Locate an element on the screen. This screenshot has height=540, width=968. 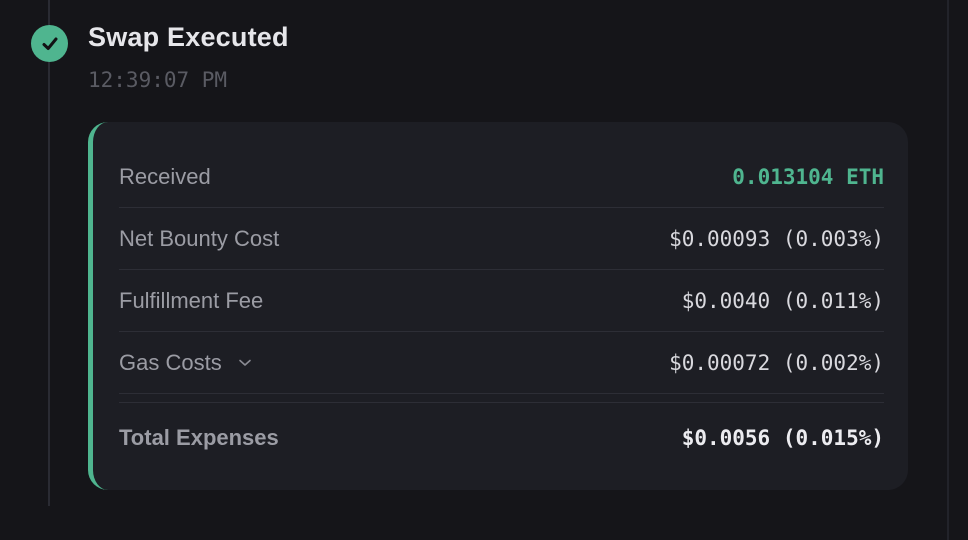
gas-costs-toggle: Gas Costs is located at coordinates (185, 363).